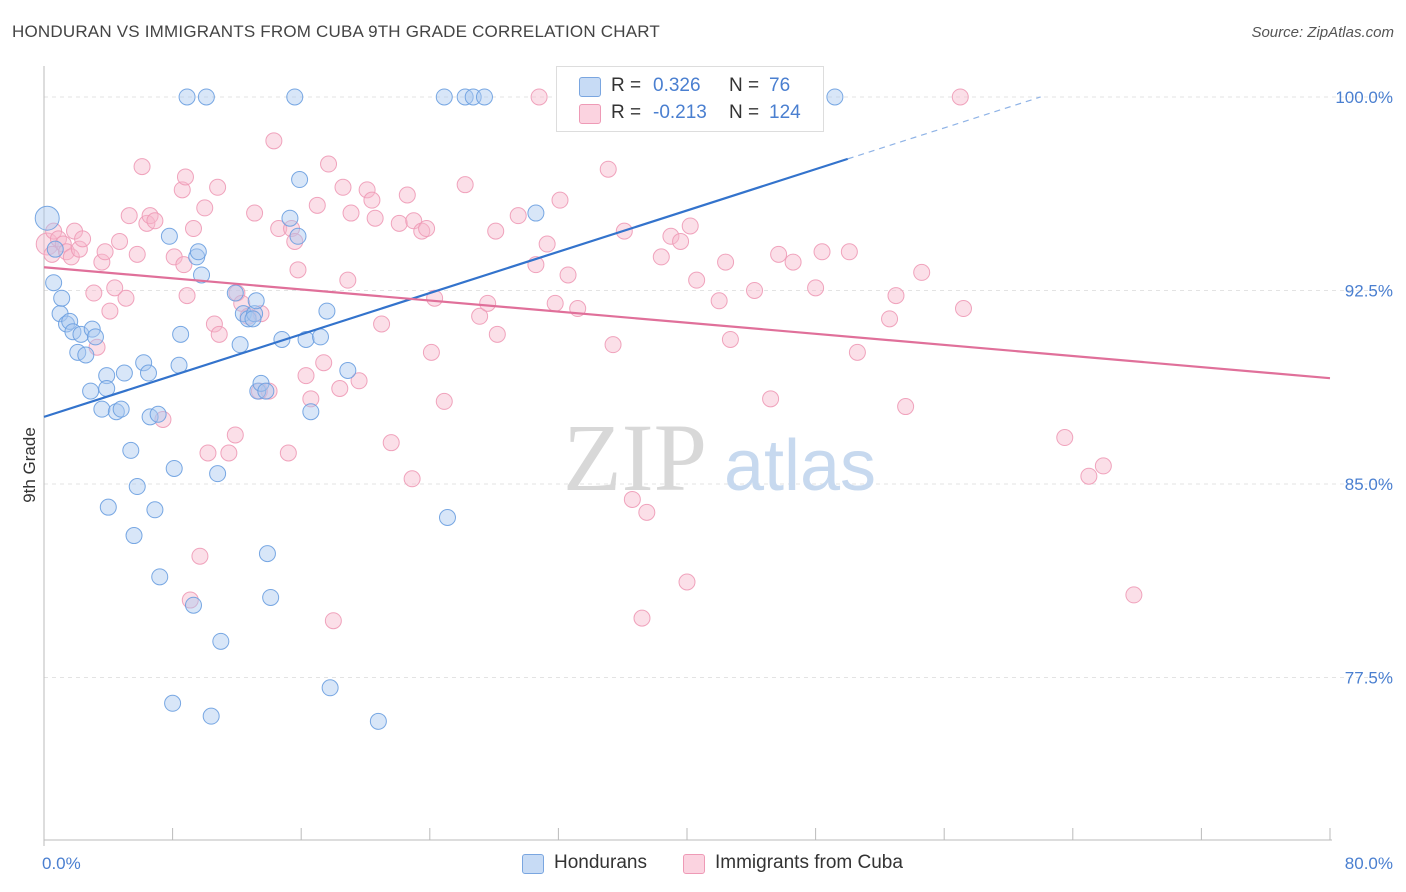 The width and height of the screenshot is (1406, 892). I want to click on y-tick-label: 85.0%, so click(1369, 484).